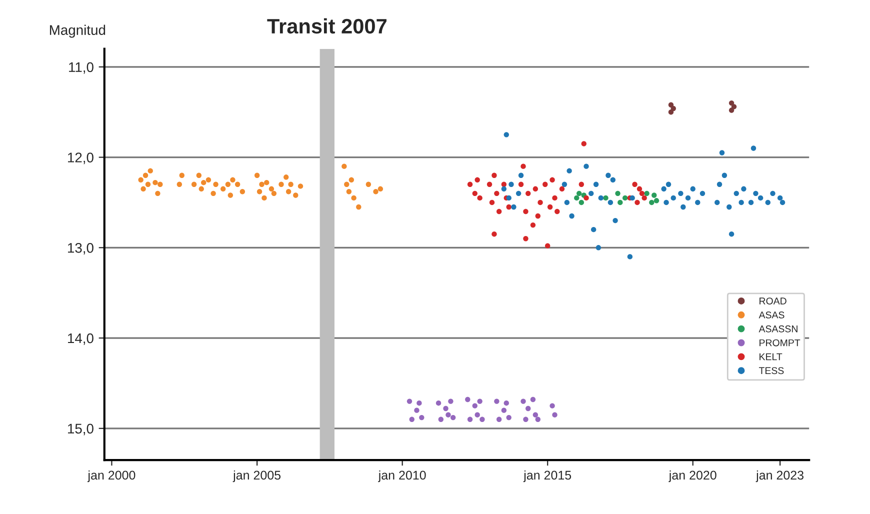  What do you see at coordinates (81, 339) in the screenshot?
I see `y-tick-label: 14,0` at bounding box center [81, 339].